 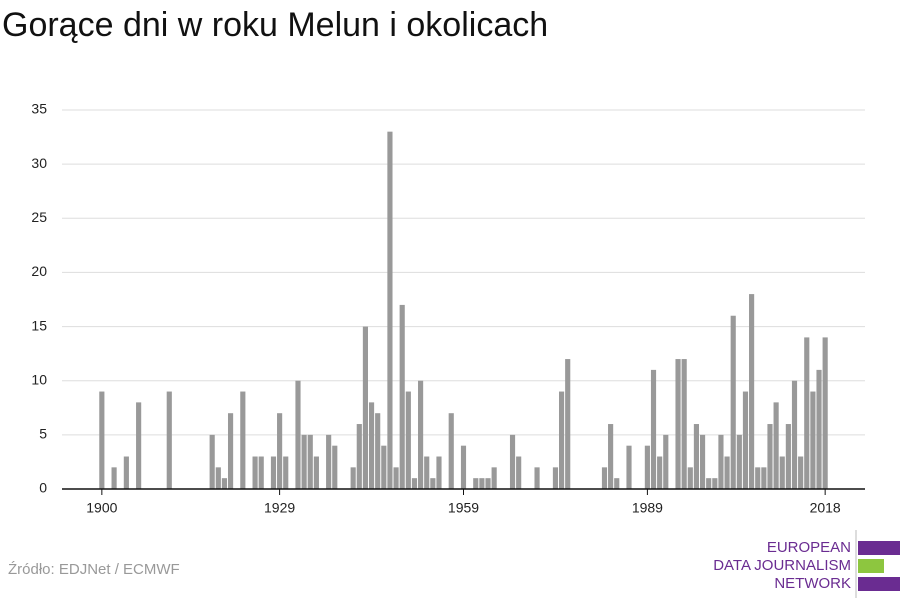 What do you see at coordinates (39, 325) in the screenshot?
I see `y-tick-label: 15` at bounding box center [39, 325].